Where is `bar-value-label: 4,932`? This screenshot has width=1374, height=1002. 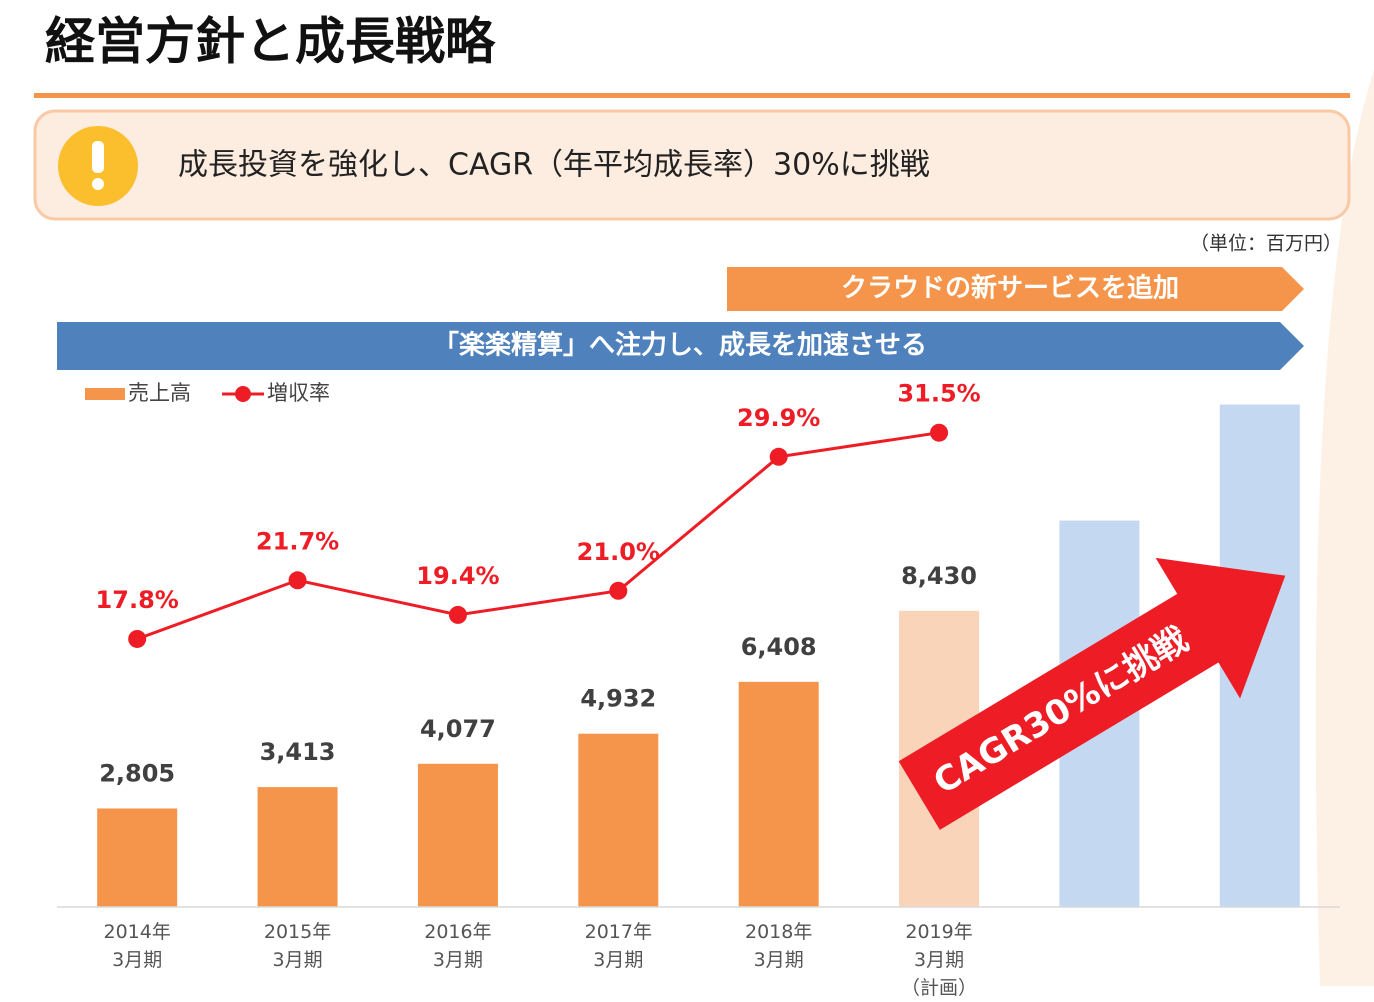 bar-value-label: 4,932 is located at coordinates (618, 699).